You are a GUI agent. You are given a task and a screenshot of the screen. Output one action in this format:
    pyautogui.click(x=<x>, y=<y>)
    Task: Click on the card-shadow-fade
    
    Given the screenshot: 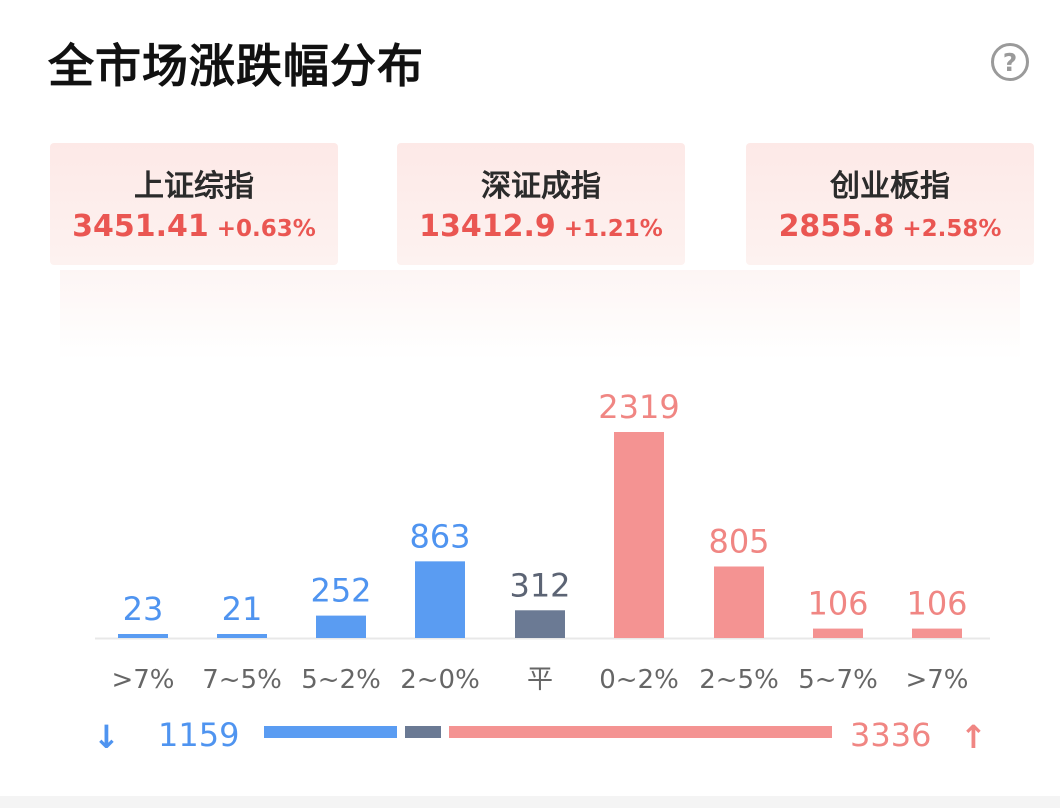 What is the action you would take?
    pyautogui.click(x=540, y=315)
    